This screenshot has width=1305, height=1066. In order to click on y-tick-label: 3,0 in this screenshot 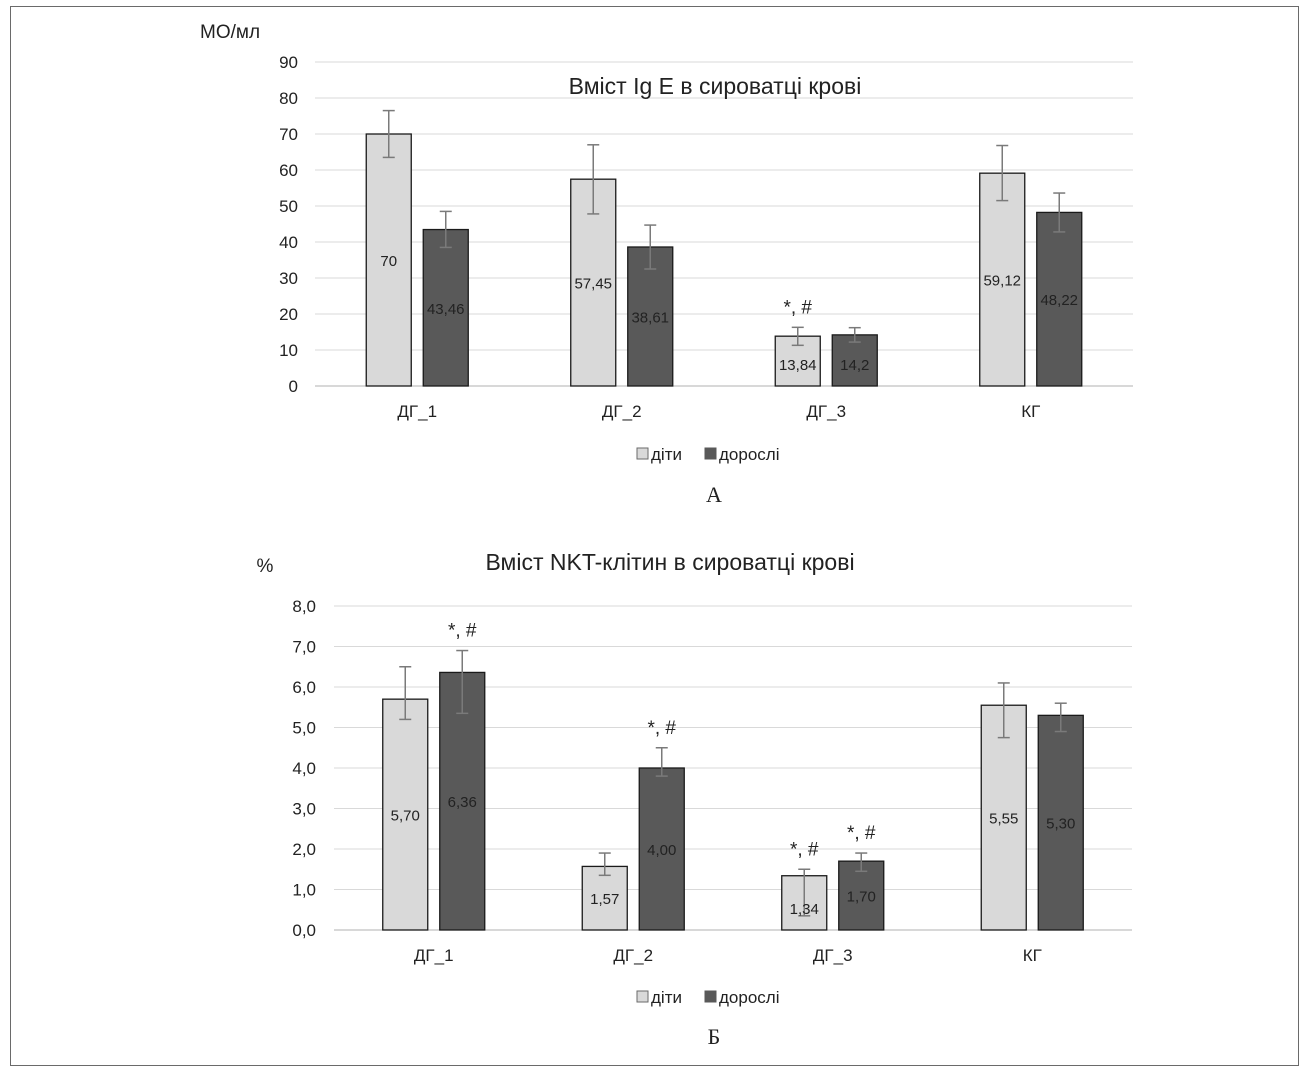, I will do `click(304, 809)`.